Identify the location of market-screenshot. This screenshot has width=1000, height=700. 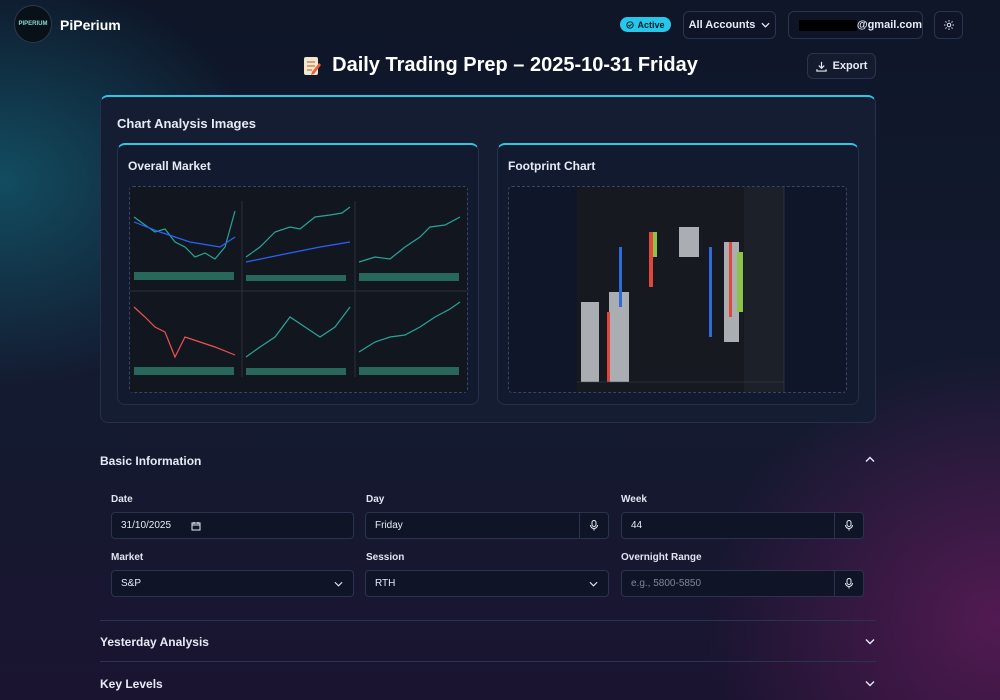
(298, 289).